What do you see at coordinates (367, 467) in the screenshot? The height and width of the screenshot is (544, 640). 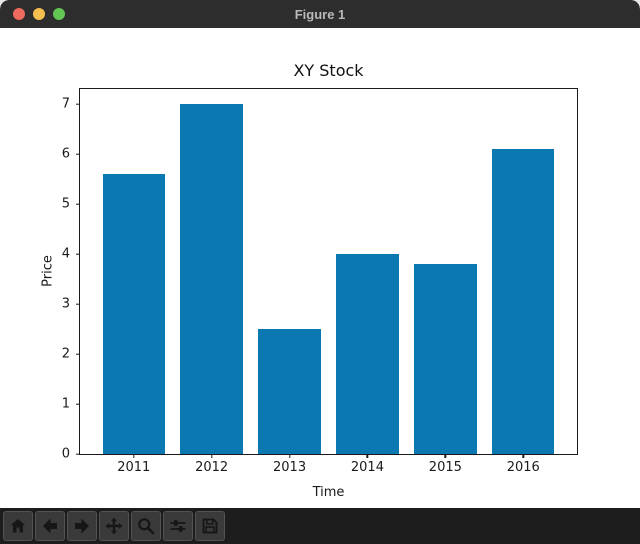 I see `x-tick-label: 2014` at bounding box center [367, 467].